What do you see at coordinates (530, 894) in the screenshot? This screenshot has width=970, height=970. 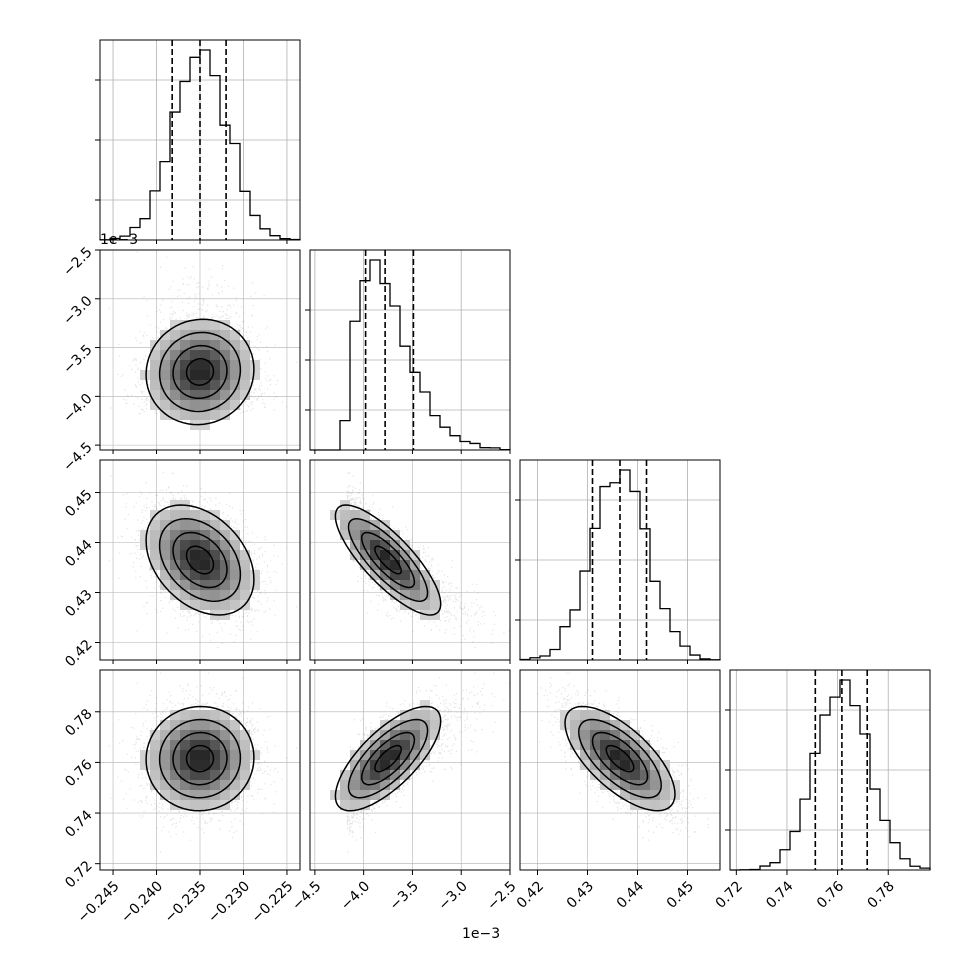 I see `x-tick-label: 0.42` at bounding box center [530, 894].